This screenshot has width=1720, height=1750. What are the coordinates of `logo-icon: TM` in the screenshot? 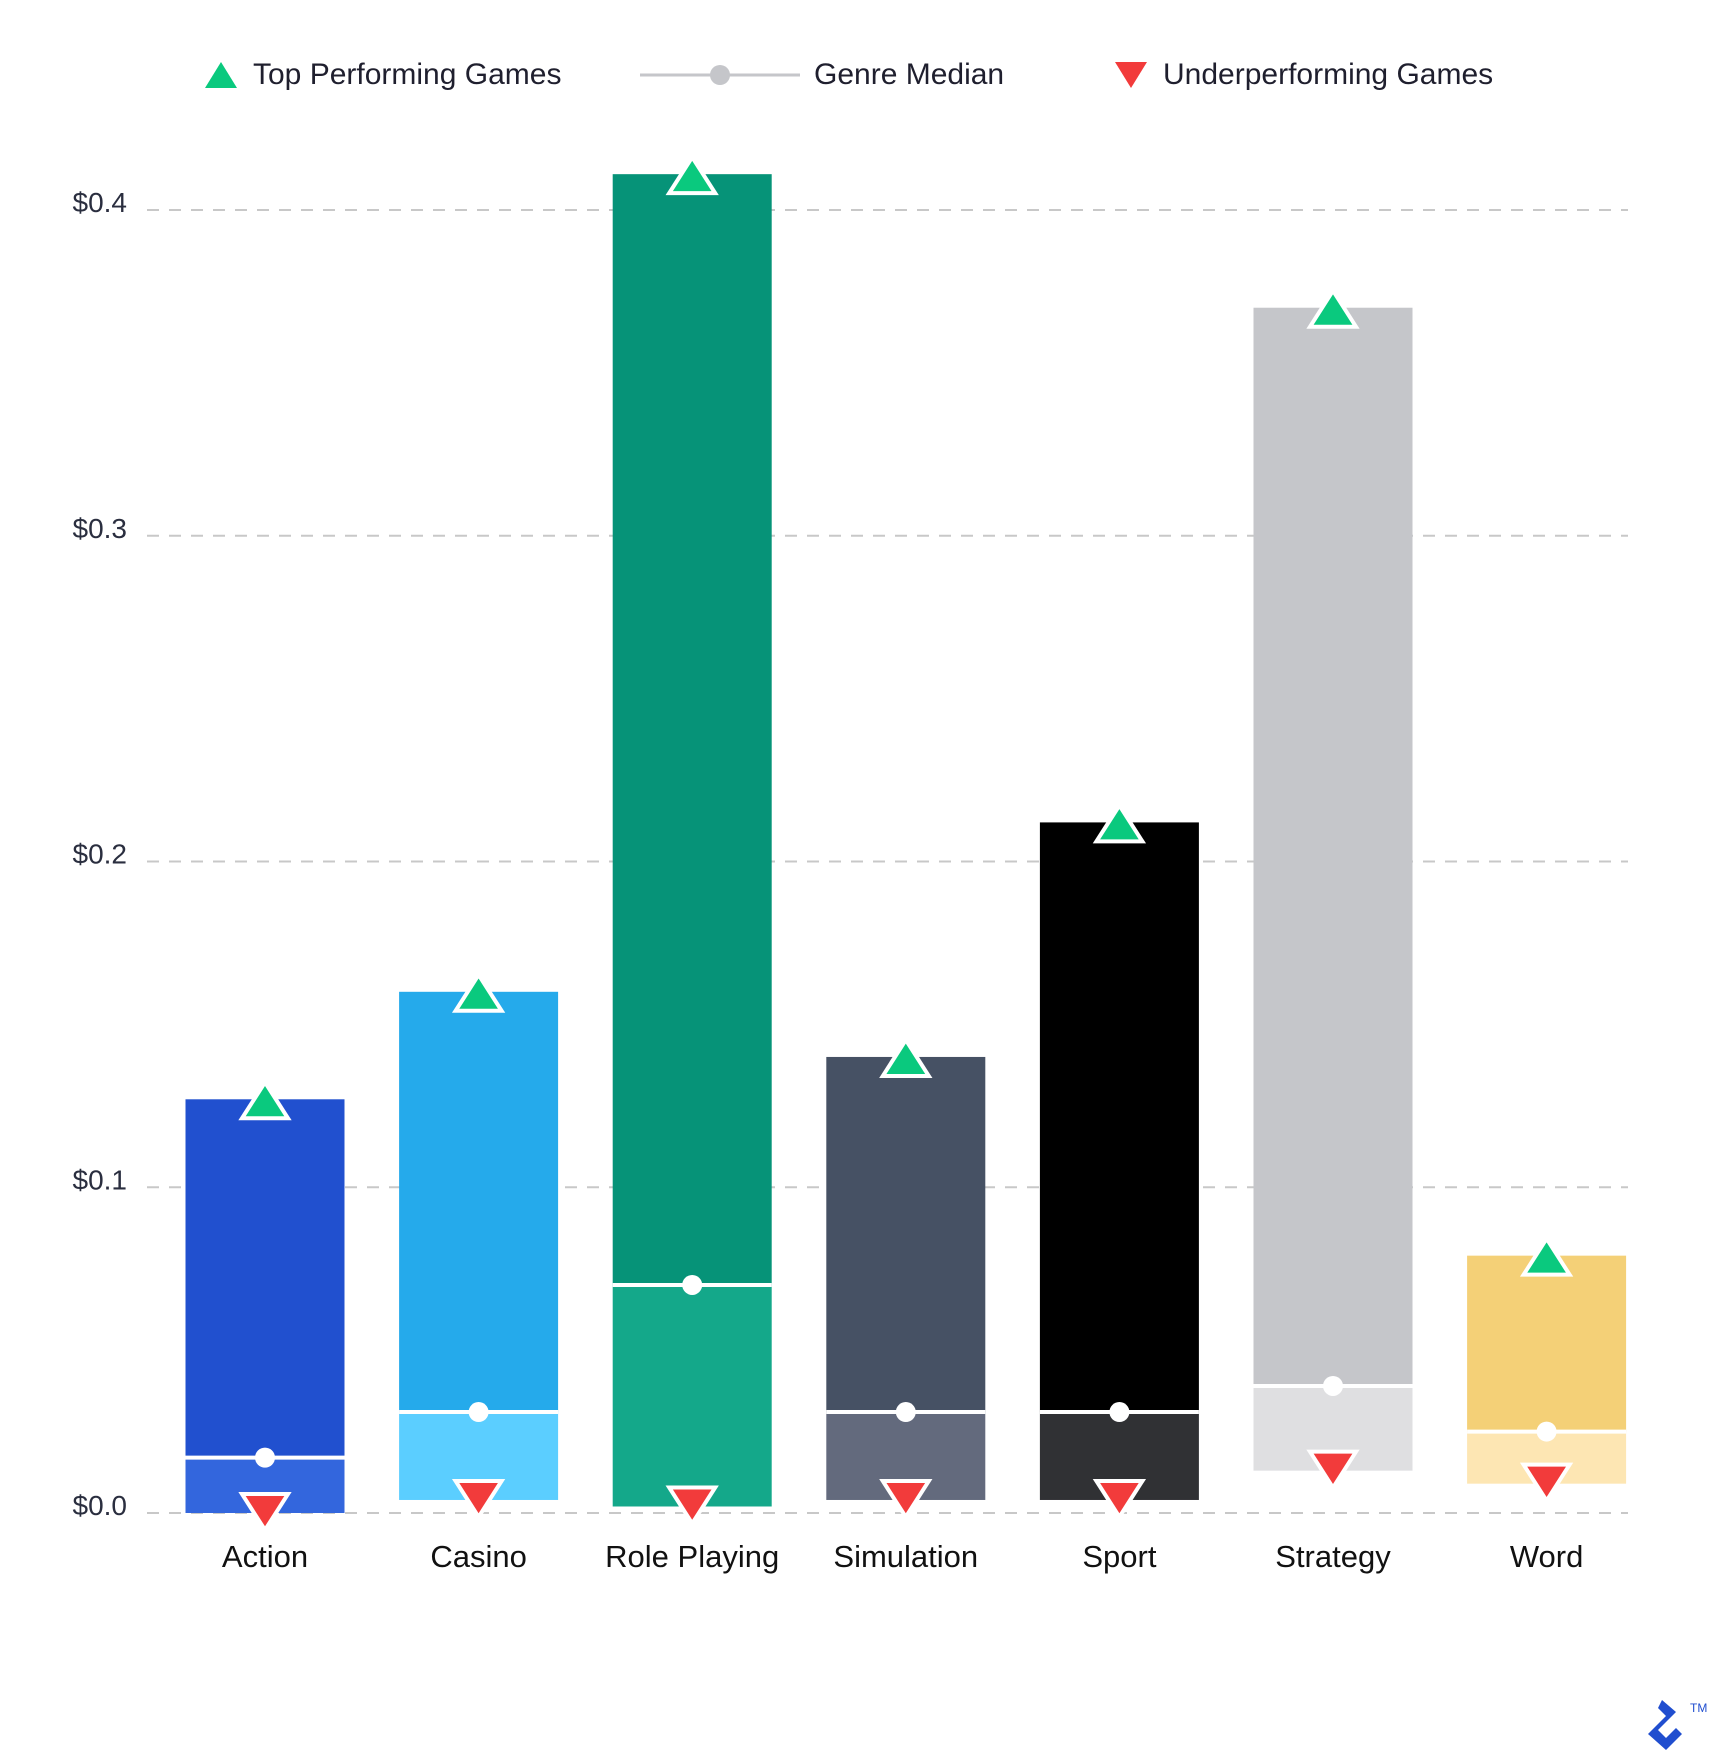 It's located at (1677, 1725).